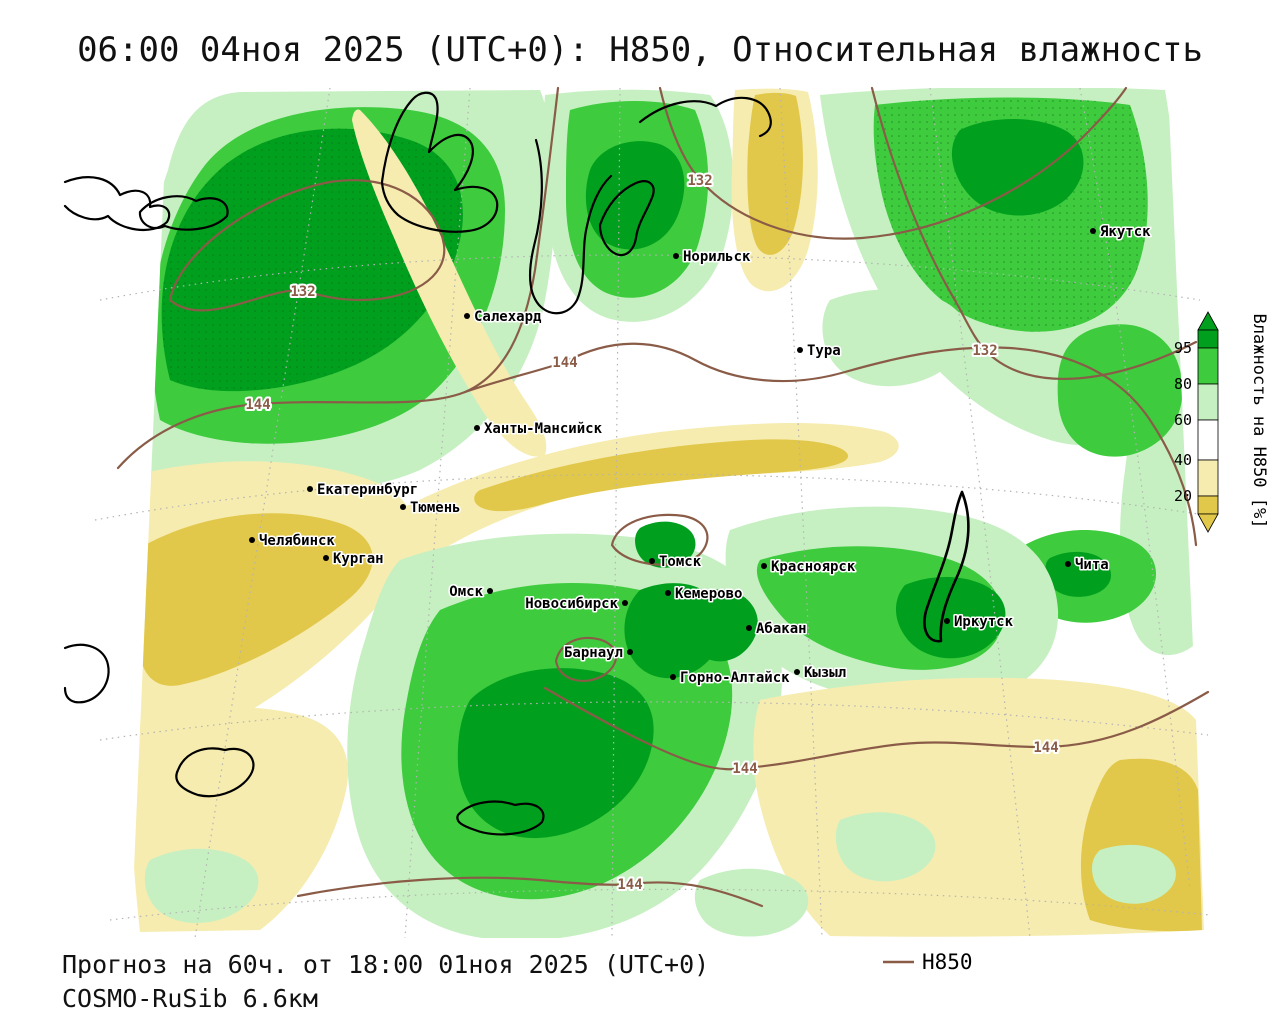  Describe the element at coordinates (543, 429) in the screenshot. I see `city-label: Ханты-Мансийск` at that location.